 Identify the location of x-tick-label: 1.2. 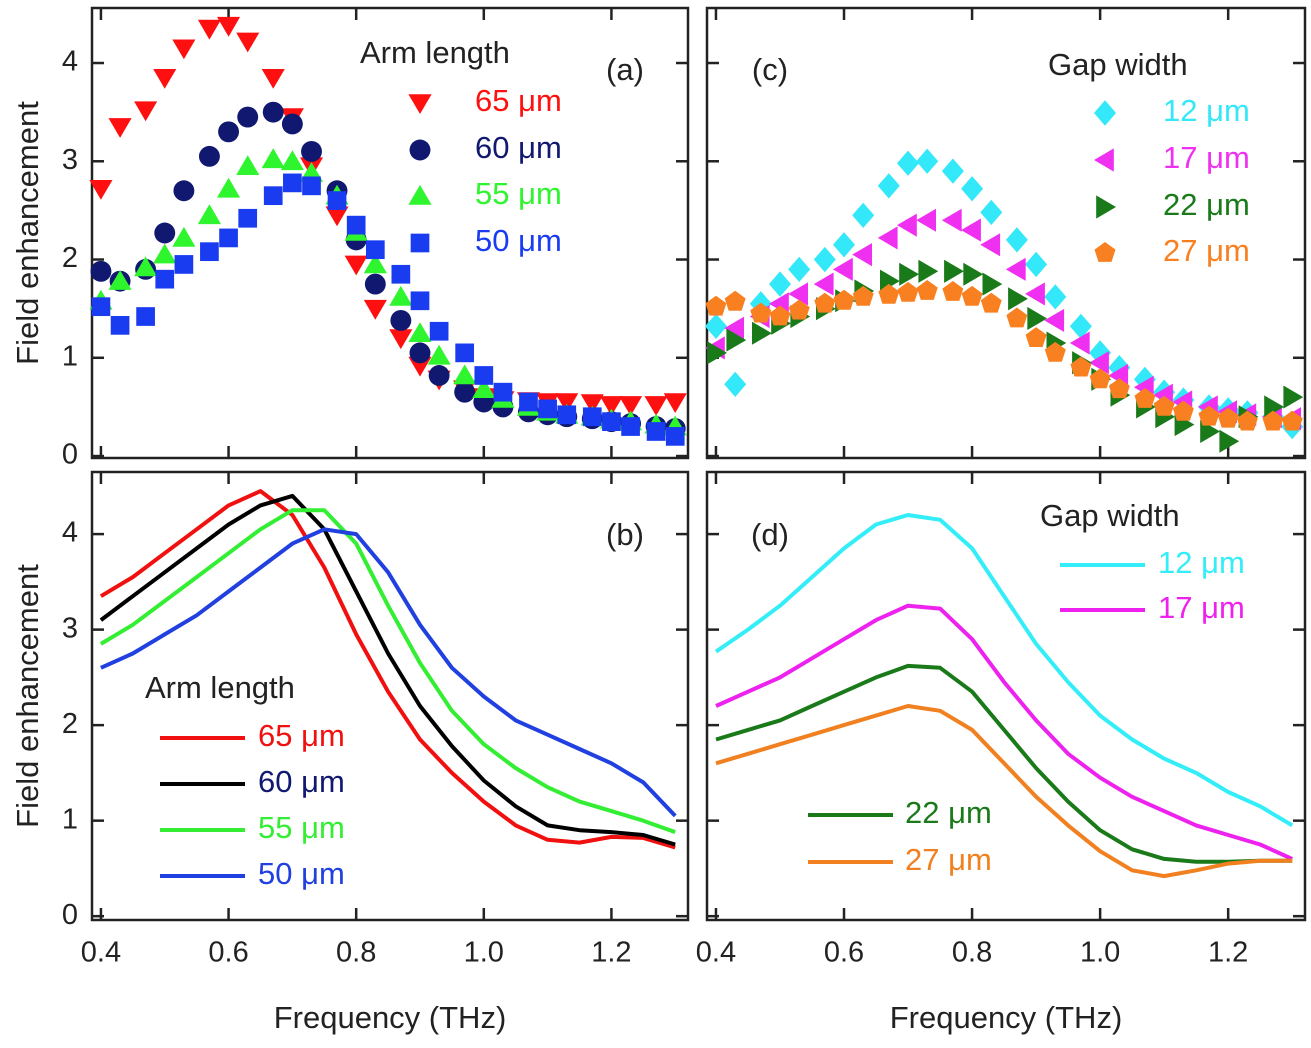
(611, 953).